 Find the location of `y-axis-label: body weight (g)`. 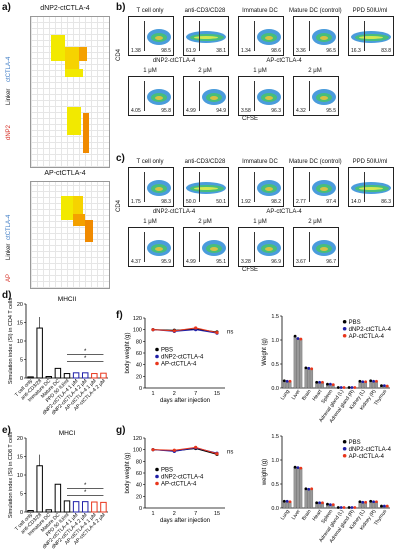

y-axis-label: body weight (g) is located at coordinates (128, 352).